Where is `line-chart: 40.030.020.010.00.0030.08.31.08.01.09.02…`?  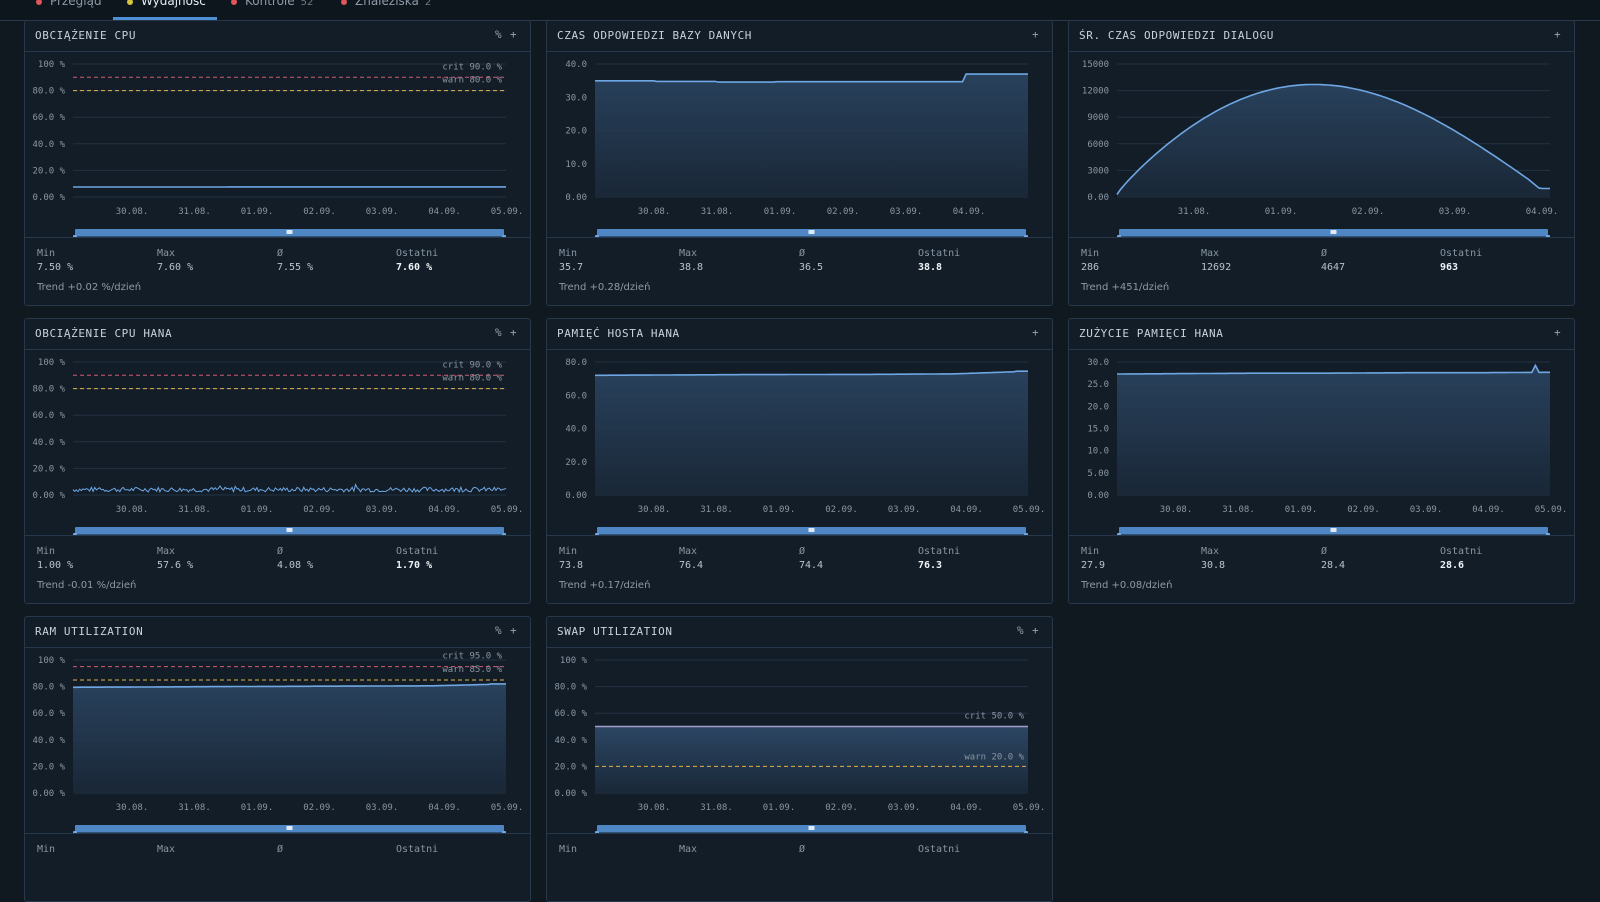
line-chart: 40.030.020.010.00.0030.08.31.08.01.09.02… is located at coordinates (799, 144).